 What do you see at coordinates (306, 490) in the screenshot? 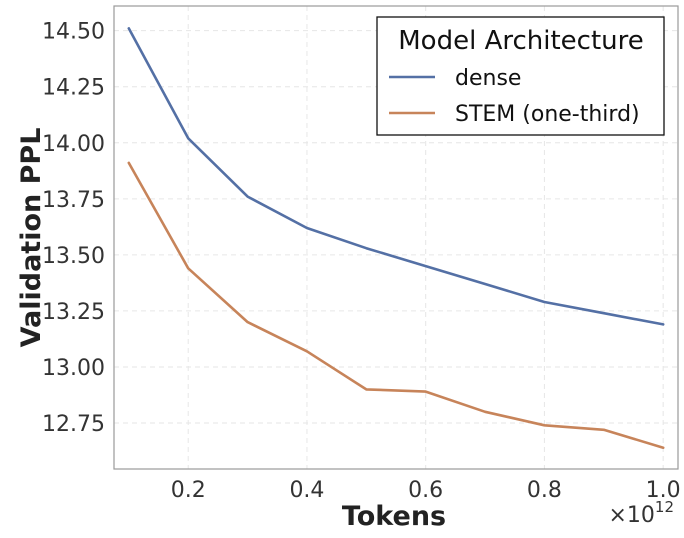
I see `x-tick-label: 0.4` at bounding box center [306, 490].